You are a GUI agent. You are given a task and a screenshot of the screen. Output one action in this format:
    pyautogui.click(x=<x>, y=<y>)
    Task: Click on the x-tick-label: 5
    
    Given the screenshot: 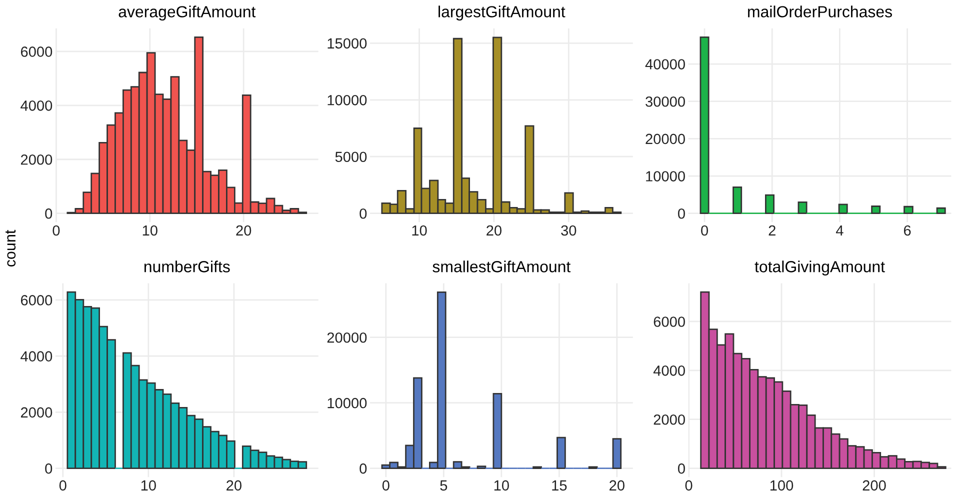 What is the action you would take?
    pyautogui.click(x=444, y=485)
    